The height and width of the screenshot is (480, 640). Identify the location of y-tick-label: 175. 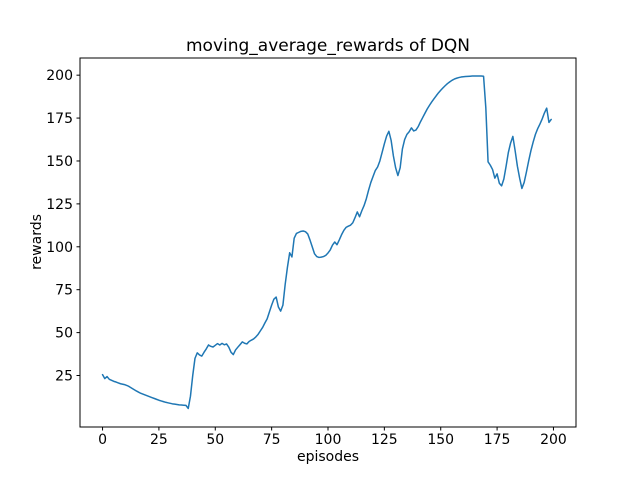
(59, 119).